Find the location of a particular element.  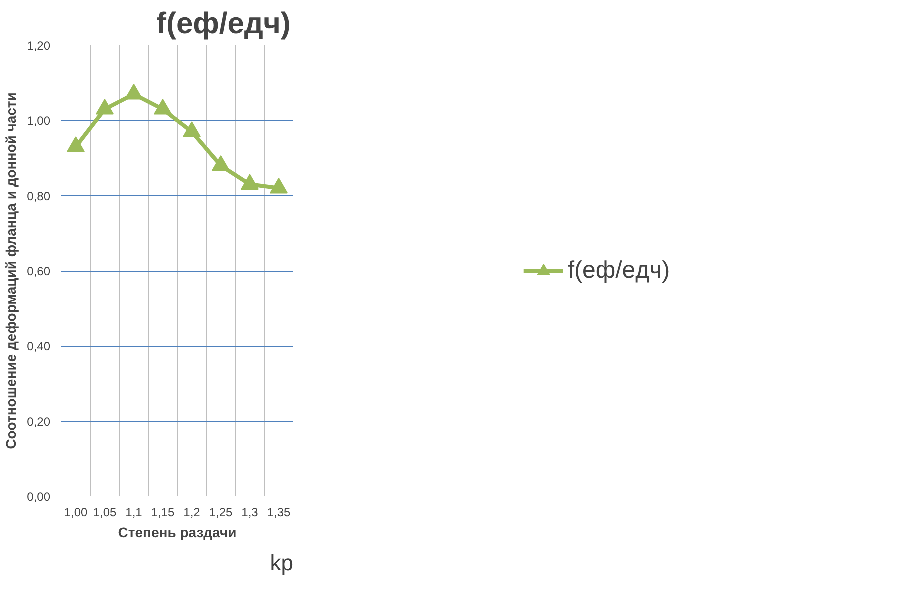

text: kp is located at coordinates (282, 563).